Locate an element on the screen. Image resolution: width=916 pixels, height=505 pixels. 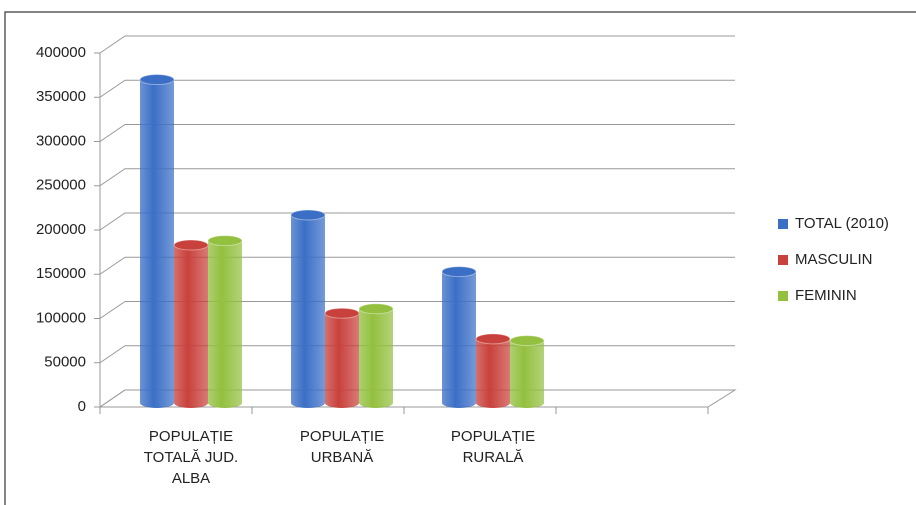
legend-label: MASCULIN is located at coordinates (834, 259).